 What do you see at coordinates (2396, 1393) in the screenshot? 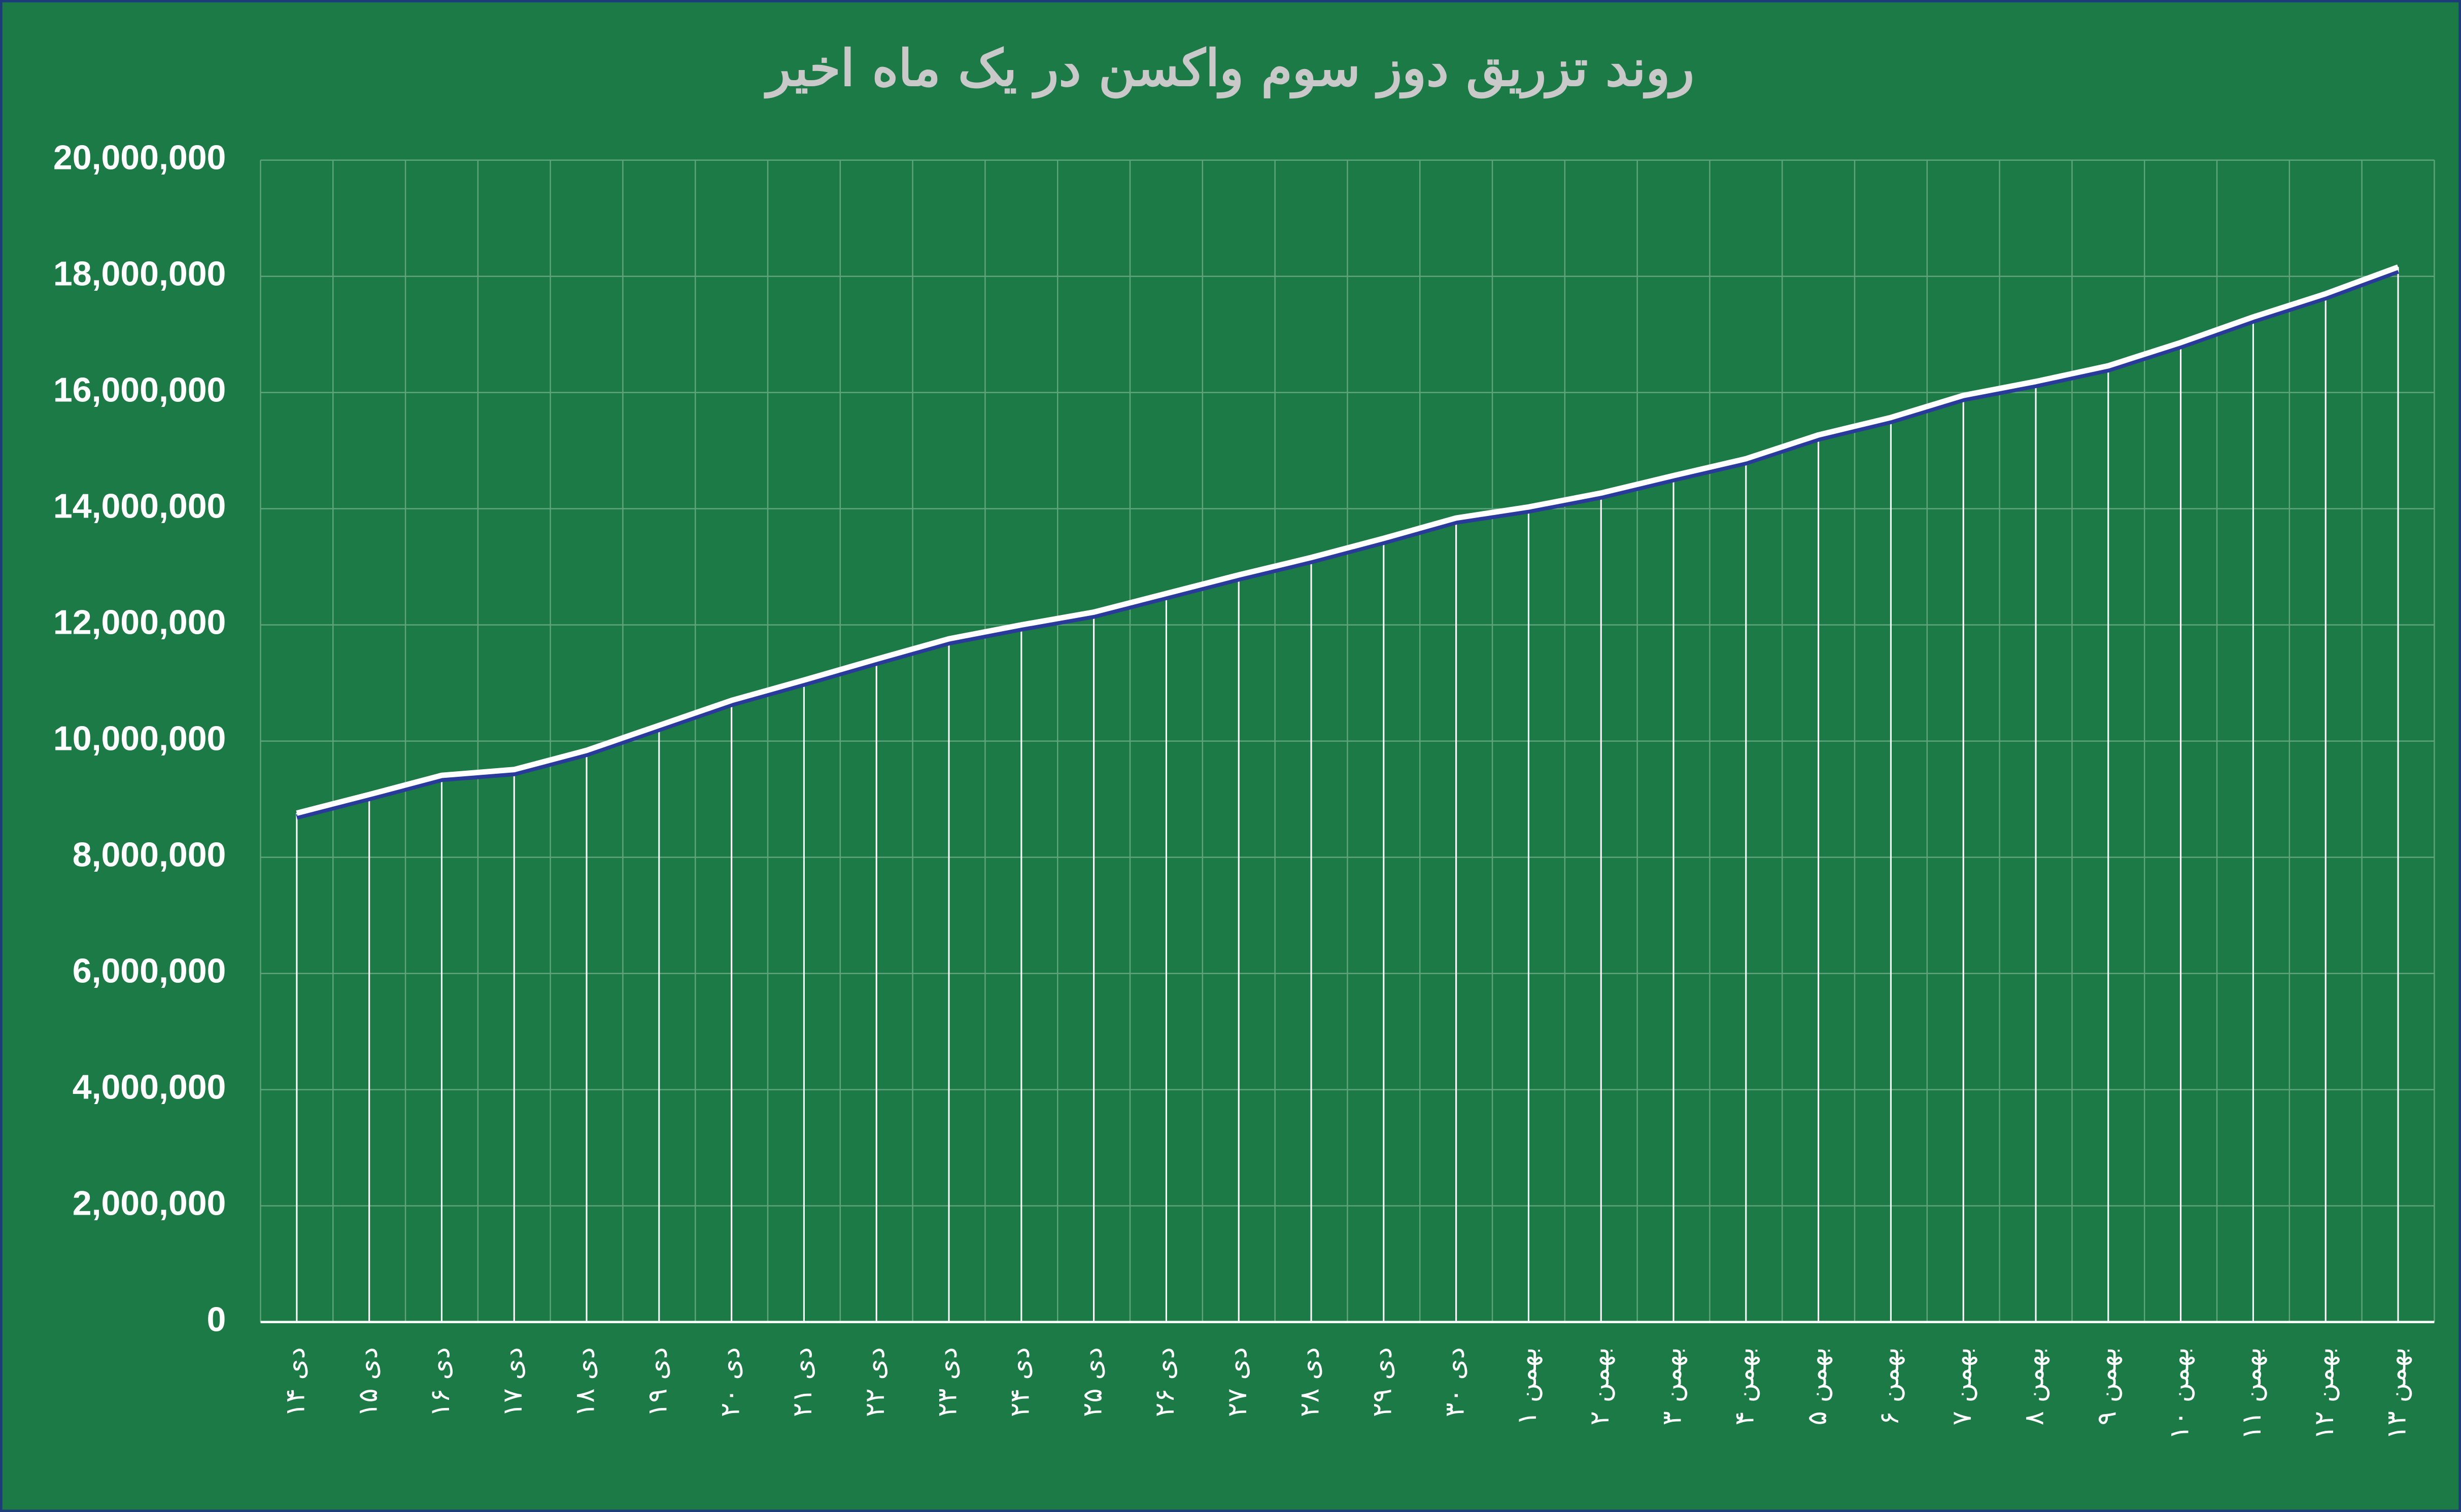
I see `x-tick-label: ۱۳ بهمن` at bounding box center [2396, 1393].